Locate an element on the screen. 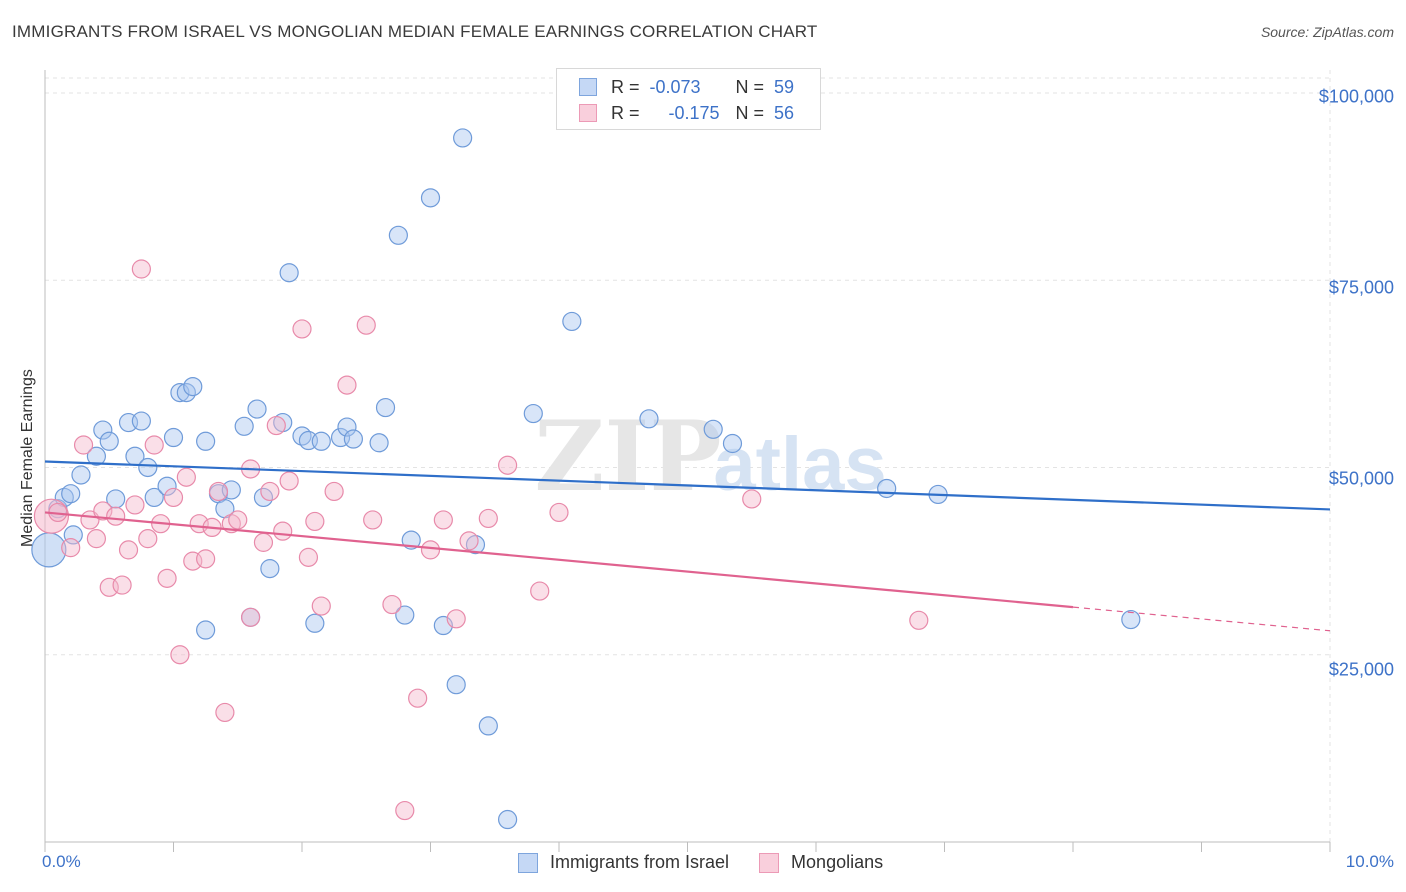 The width and height of the screenshot is (1406, 892). series-swatch-mongolians is located at coordinates (769, 862).